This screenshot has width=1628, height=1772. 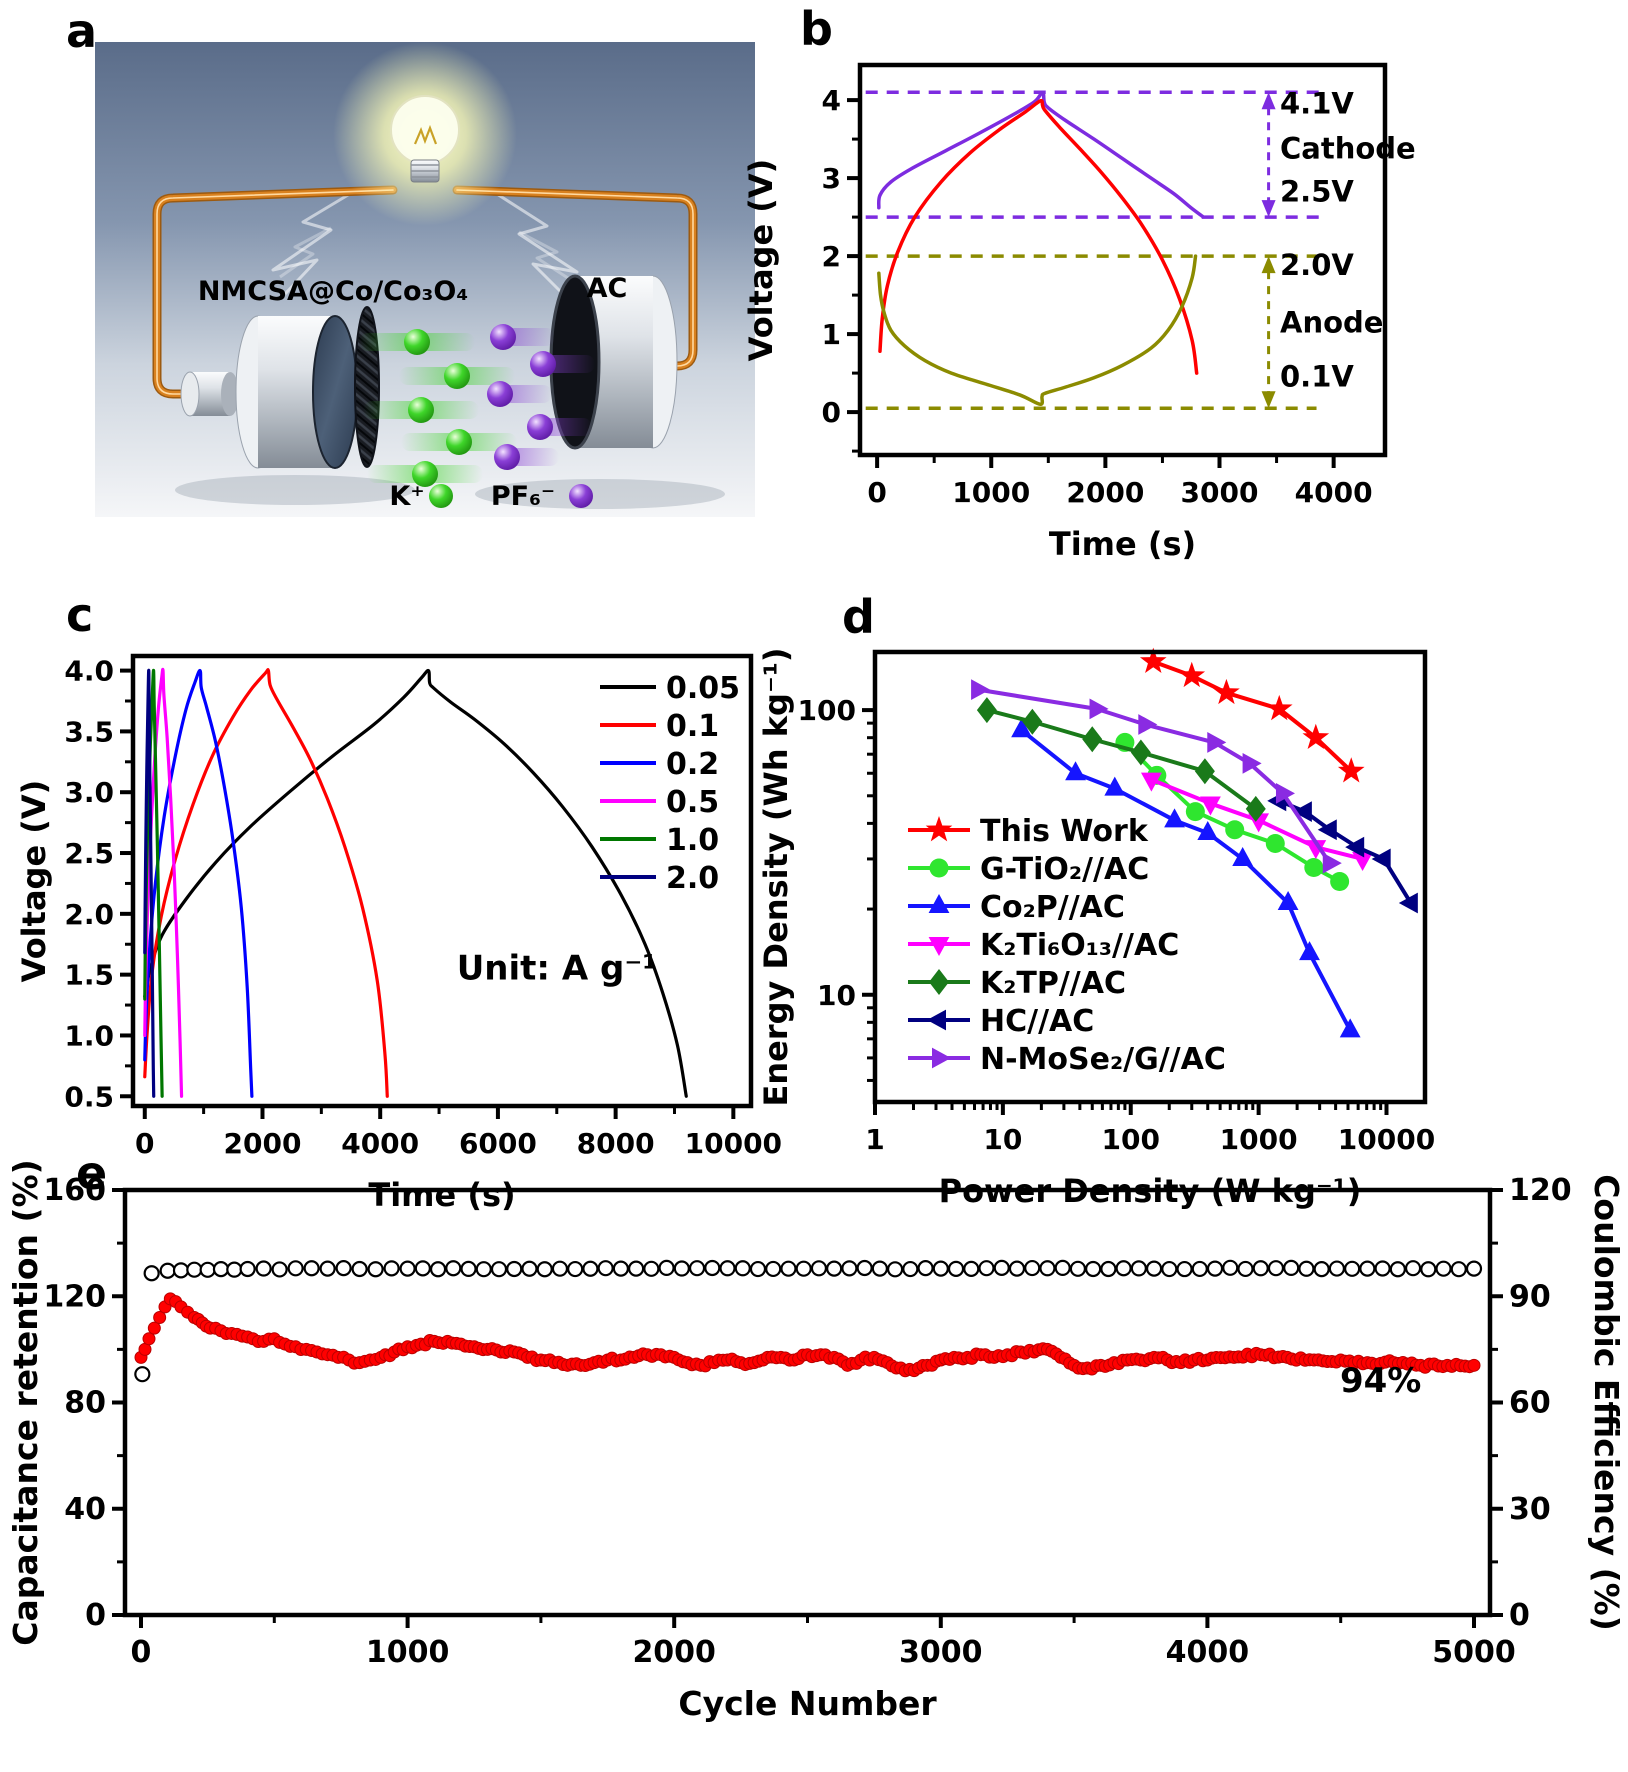 What do you see at coordinates (1530, 1509) in the screenshot?
I see `svg-text: 30` at bounding box center [1530, 1509].